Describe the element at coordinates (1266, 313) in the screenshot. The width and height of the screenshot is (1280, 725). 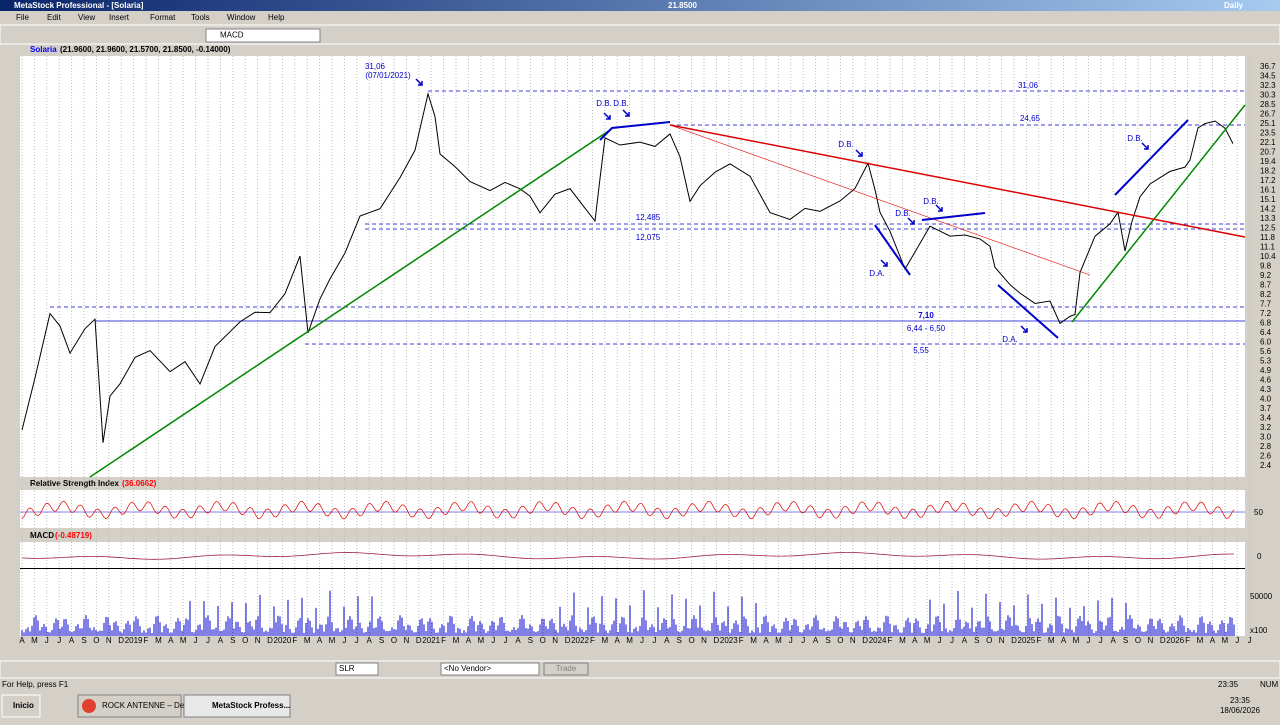
I see `y-tick-label: 7.2` at that location.